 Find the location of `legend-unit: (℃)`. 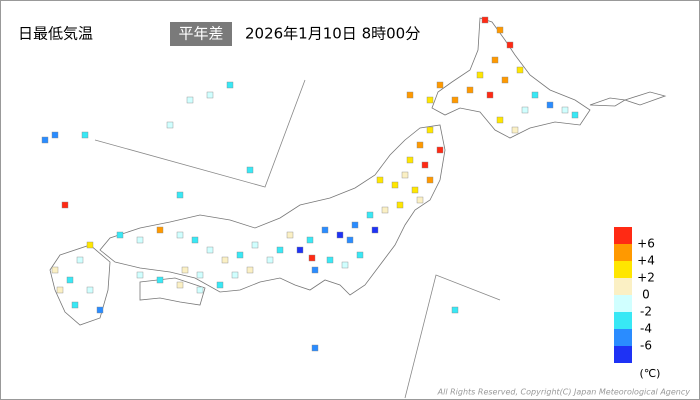

legend-unit: (℃) is located at coordinates (650, 373).